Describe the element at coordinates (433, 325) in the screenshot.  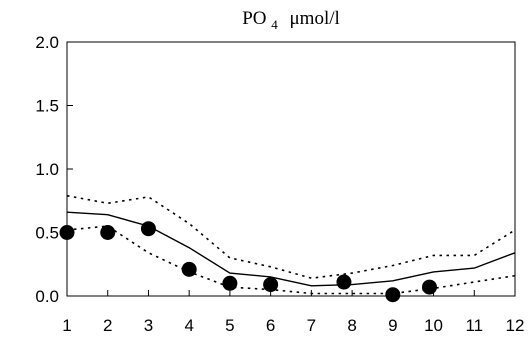
I see `x-tick-label: 10` at that location.